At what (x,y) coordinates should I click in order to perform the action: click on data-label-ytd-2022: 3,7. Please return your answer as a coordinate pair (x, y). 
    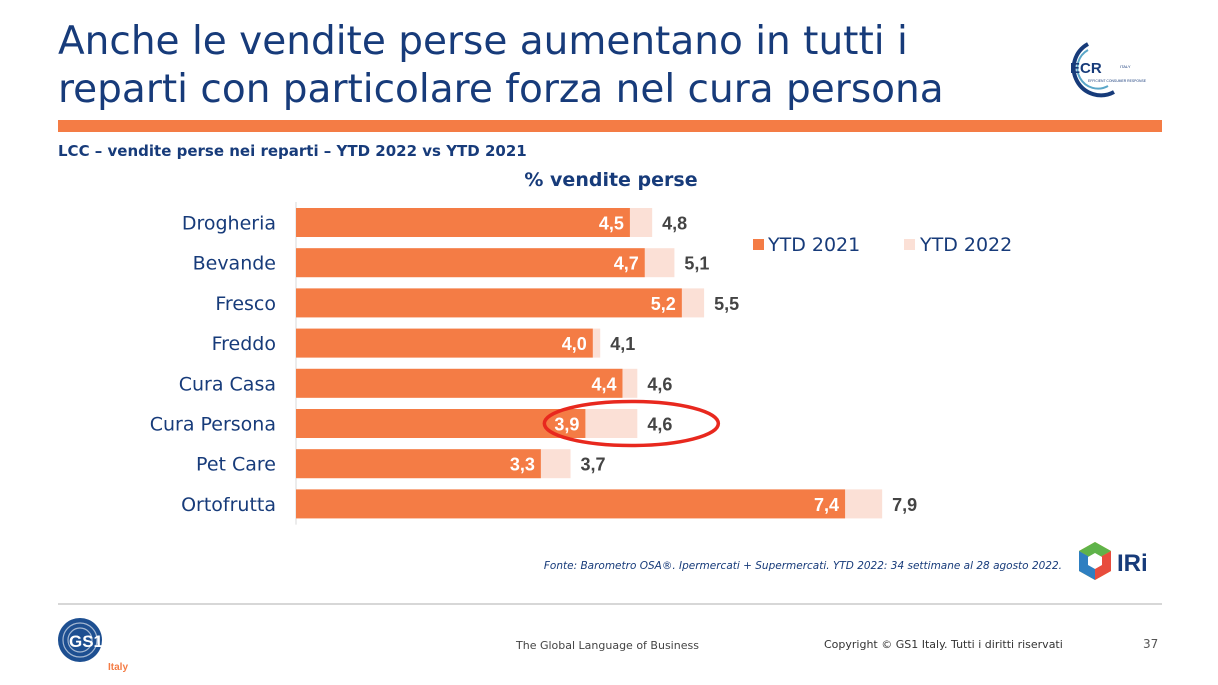
    Looking at the image, I should click on (593, 465).